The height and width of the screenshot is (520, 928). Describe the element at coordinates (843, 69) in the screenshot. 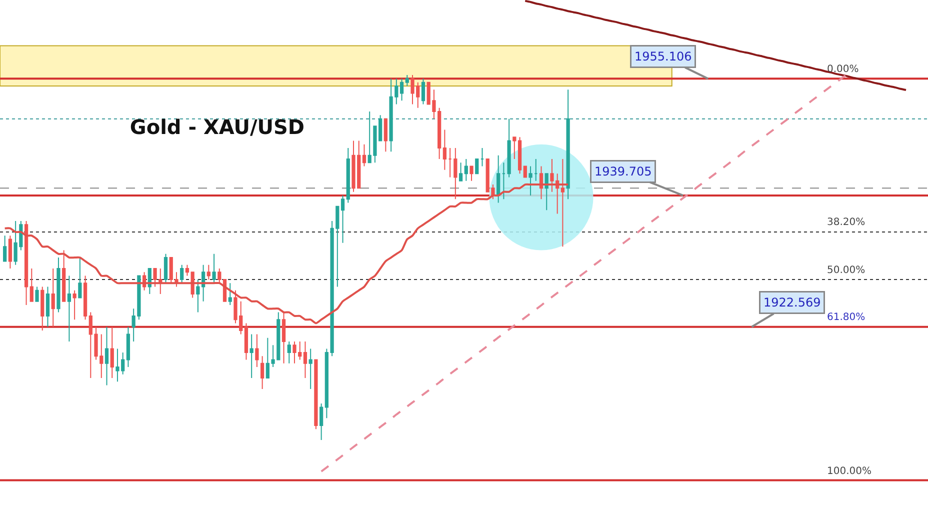

I see `annotation: 0.00%` at that location.